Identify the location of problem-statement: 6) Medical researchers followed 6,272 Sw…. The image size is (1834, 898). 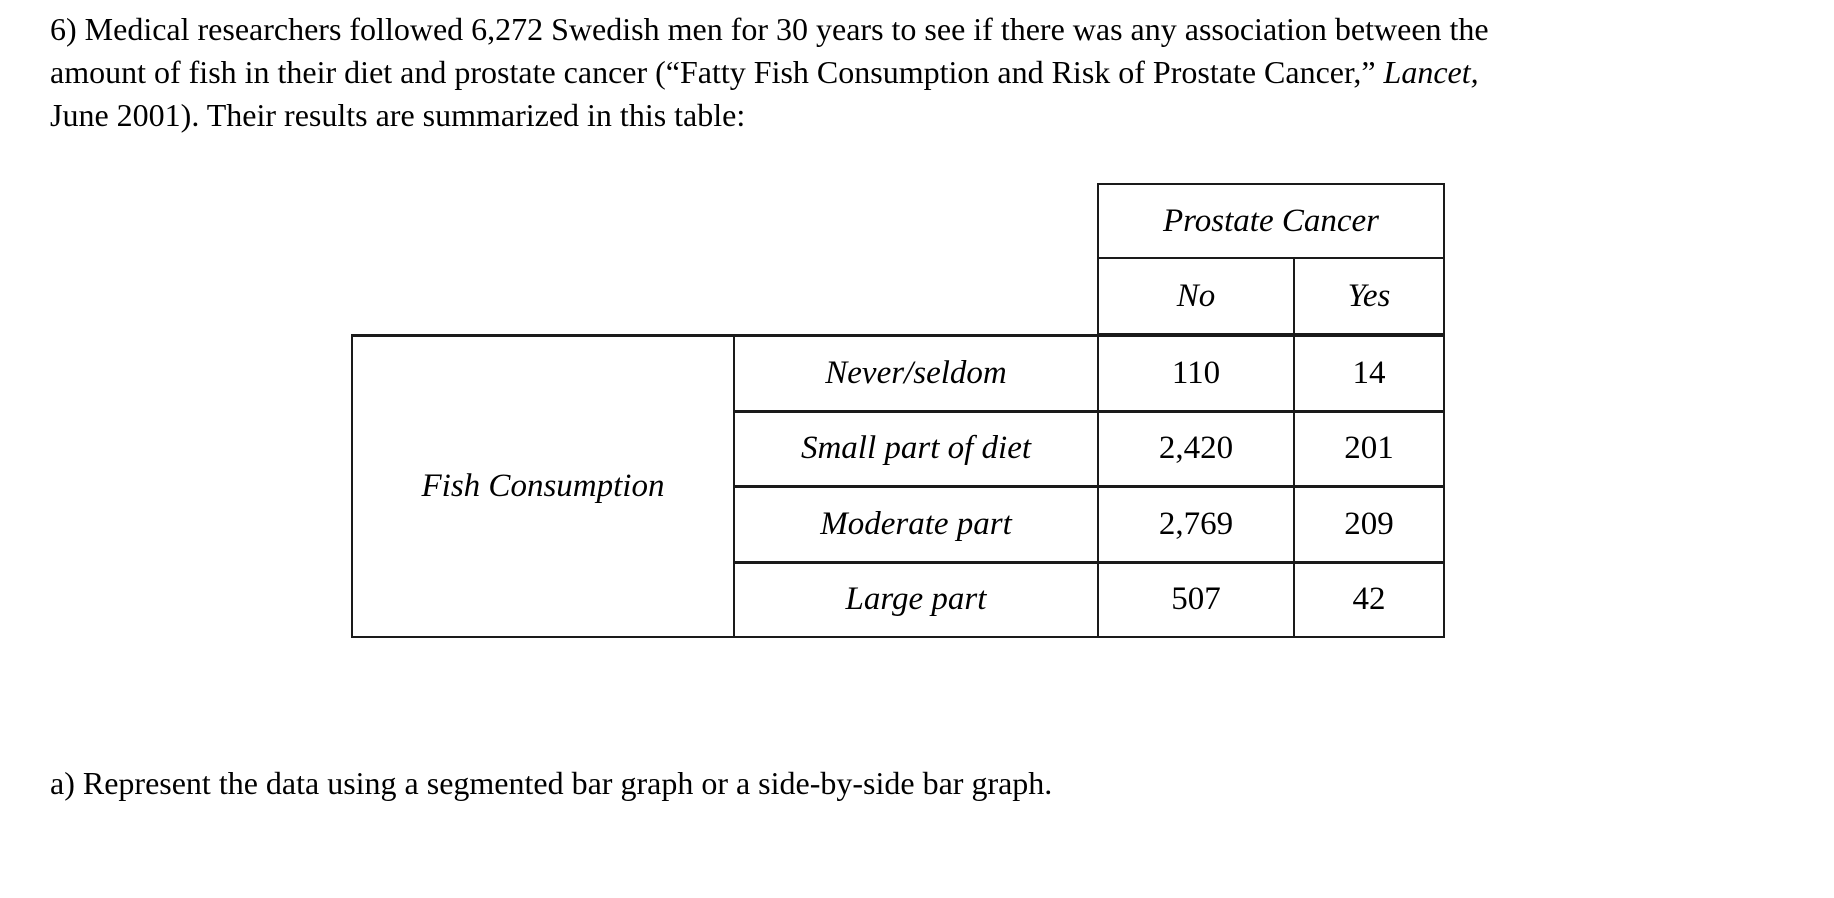
(769, 72).